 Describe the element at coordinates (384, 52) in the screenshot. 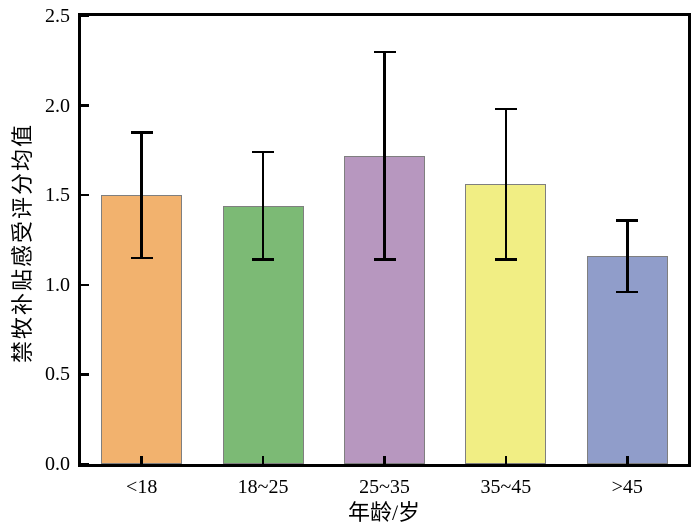

I see `error-cap-top-25~35` at that location.